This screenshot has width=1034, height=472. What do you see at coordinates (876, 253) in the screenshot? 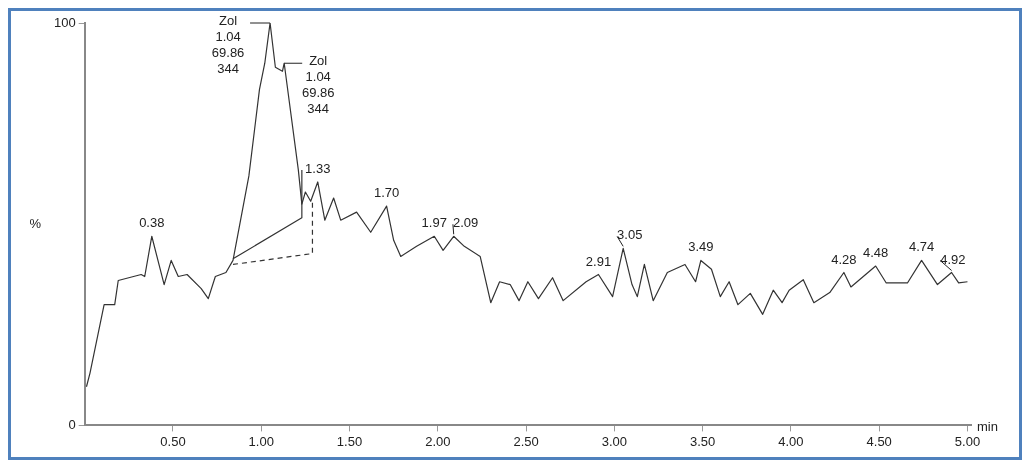
I see `annotation: 4.48` at bounding box center [876, 253].